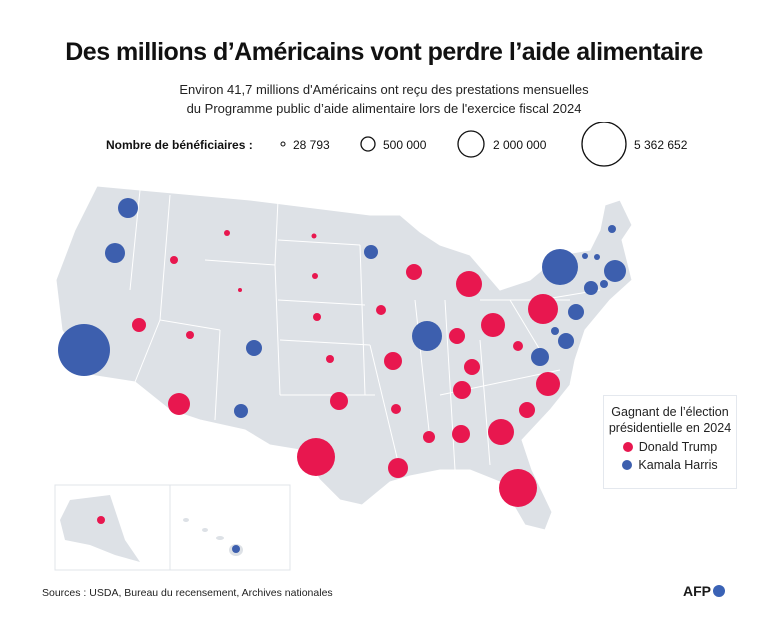 This screenshot has width=768, height=639. What do you see at coordinates (311, 145) in the screenshot?
I see `size-legend-value: 28 793` at bounding box center [311, 145].